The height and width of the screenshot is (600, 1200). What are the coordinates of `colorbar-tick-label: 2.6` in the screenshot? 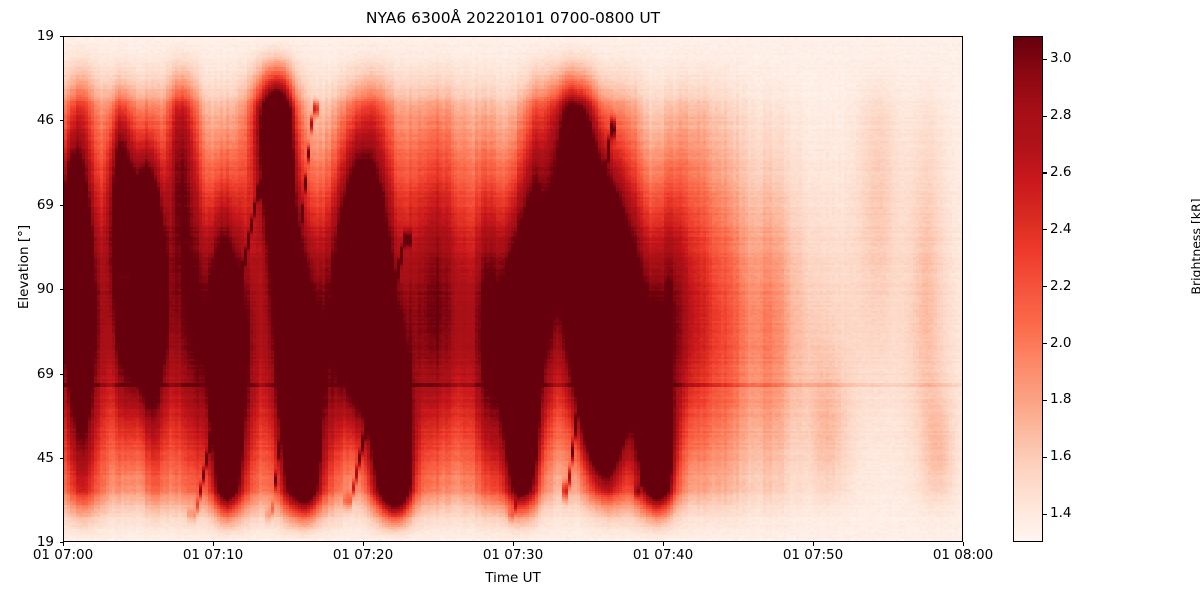 It's located at (1061, 171).